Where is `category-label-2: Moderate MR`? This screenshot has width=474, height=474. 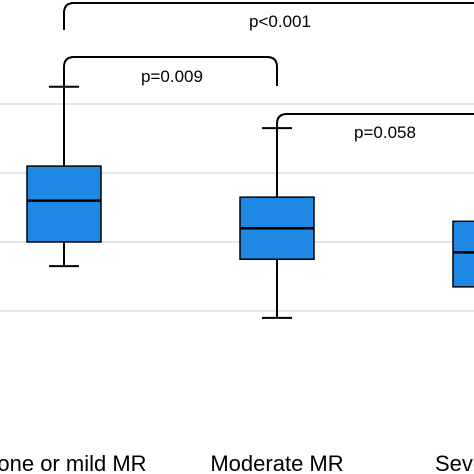 category-label-2: Moderate MR is located at coordinates (276, 462).